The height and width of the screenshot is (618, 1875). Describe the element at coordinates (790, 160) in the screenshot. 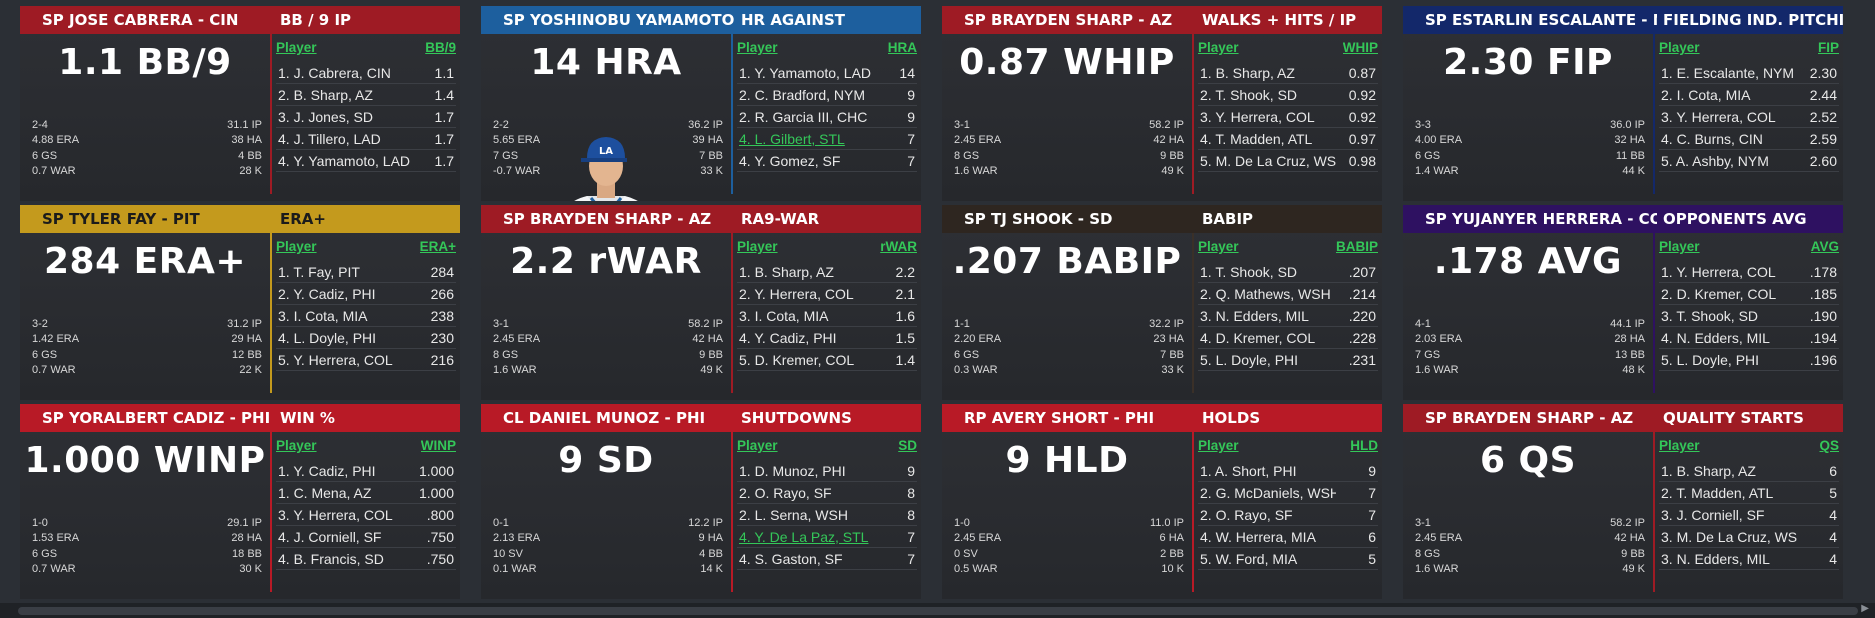

I see `leaderboard-player: 4. Y. Gomez, SF` at that location.